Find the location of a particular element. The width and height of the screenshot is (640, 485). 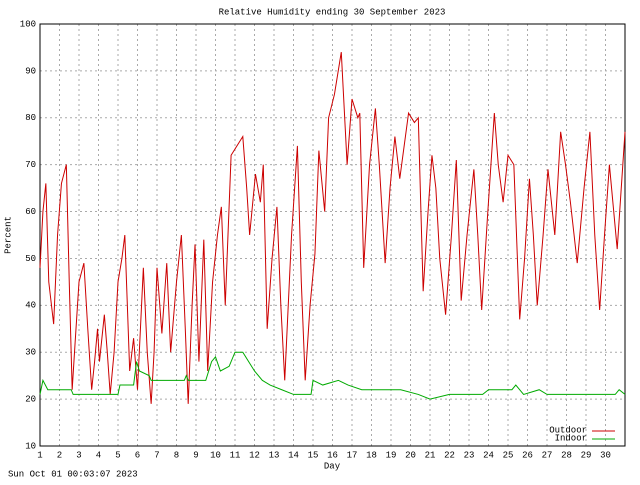

y-tick-label: 100 is located at coordinates (28, 24).